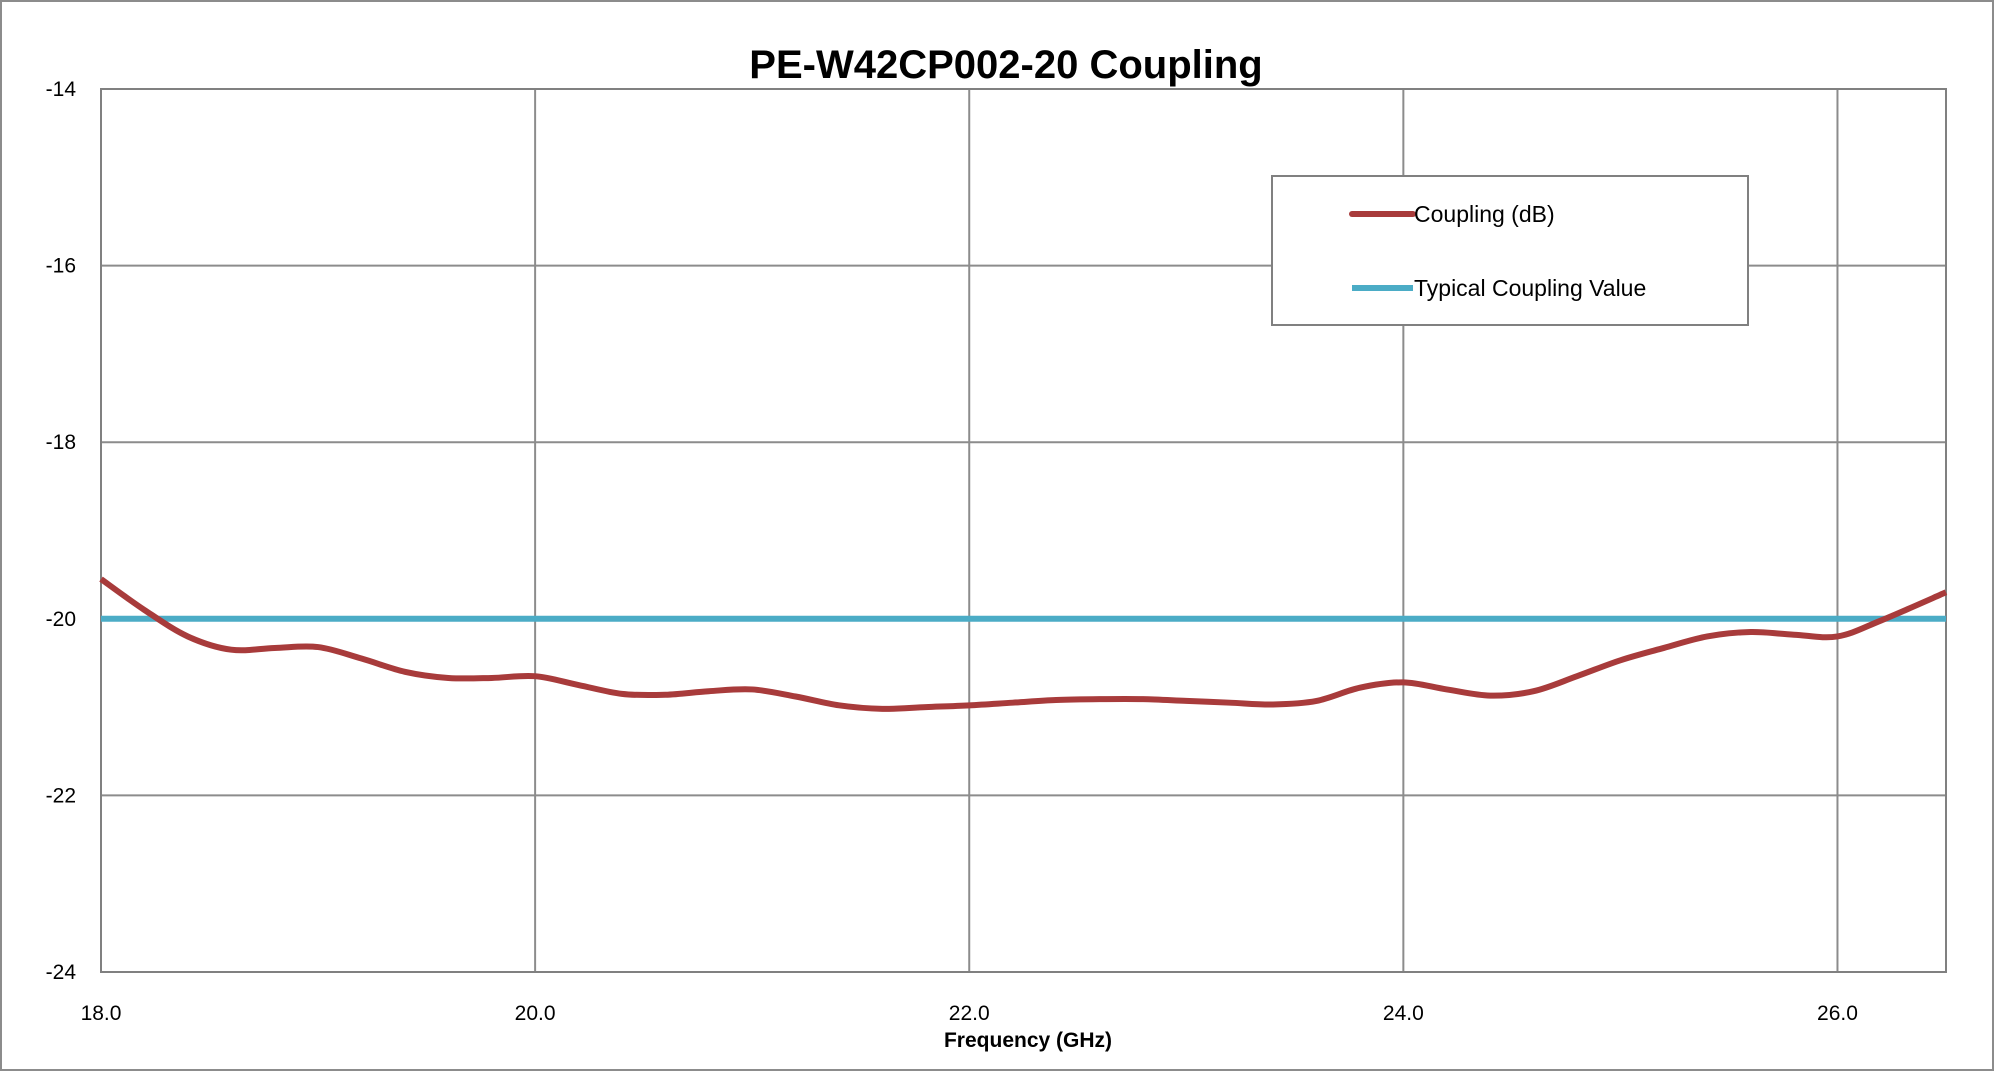 The width and height of the screenshot is (1994, 1071). I want to click on y-tick-label: -18, so click(61, 442).